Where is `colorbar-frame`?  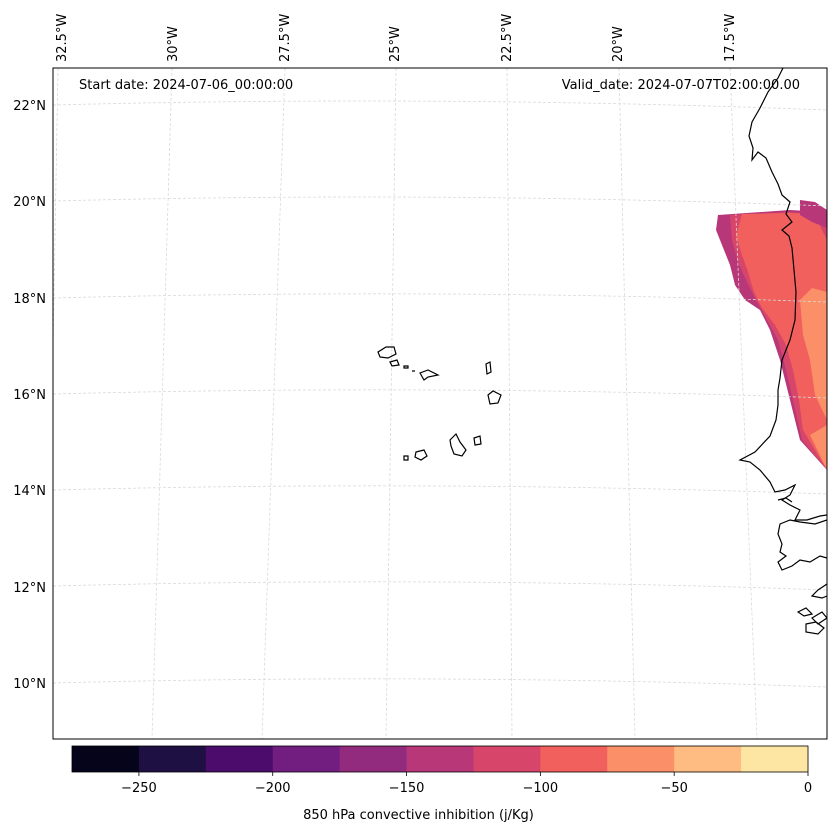
colorbar-frame is located at coordinates (440, 759).